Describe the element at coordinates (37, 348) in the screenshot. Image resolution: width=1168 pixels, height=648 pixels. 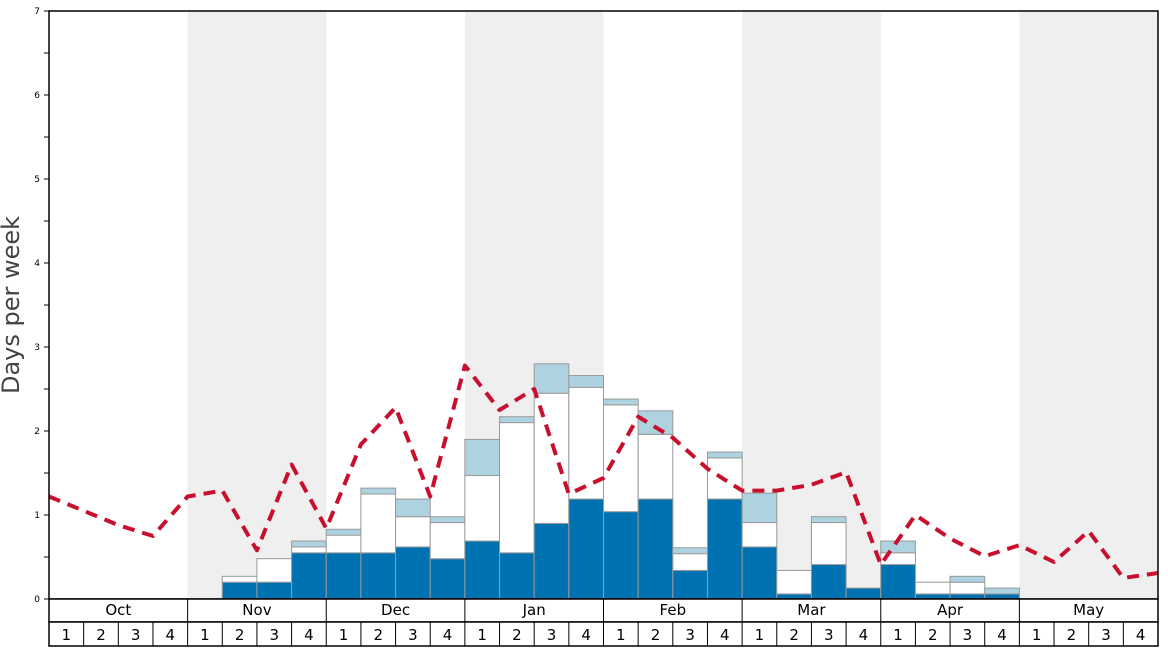
I see `y-tick-label: 3` at that location.